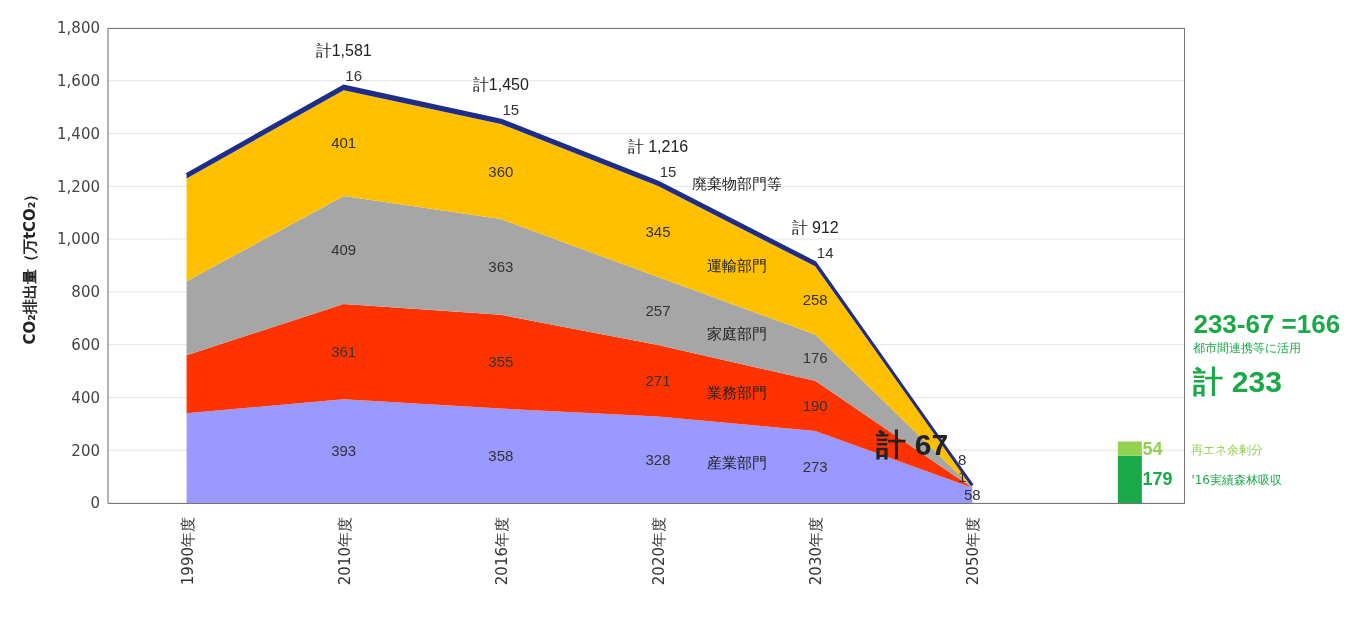  What do you see at coordinates (815, 357) in the screenshot?
I see `data-label: 176` at bounding box center [815, 357].